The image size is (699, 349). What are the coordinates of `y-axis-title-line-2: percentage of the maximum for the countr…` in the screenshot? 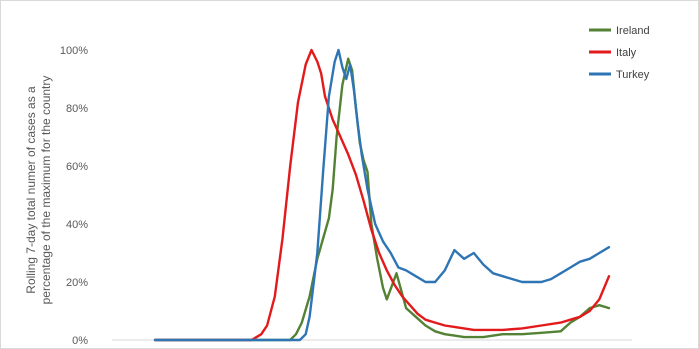 It's located at (46, 190).